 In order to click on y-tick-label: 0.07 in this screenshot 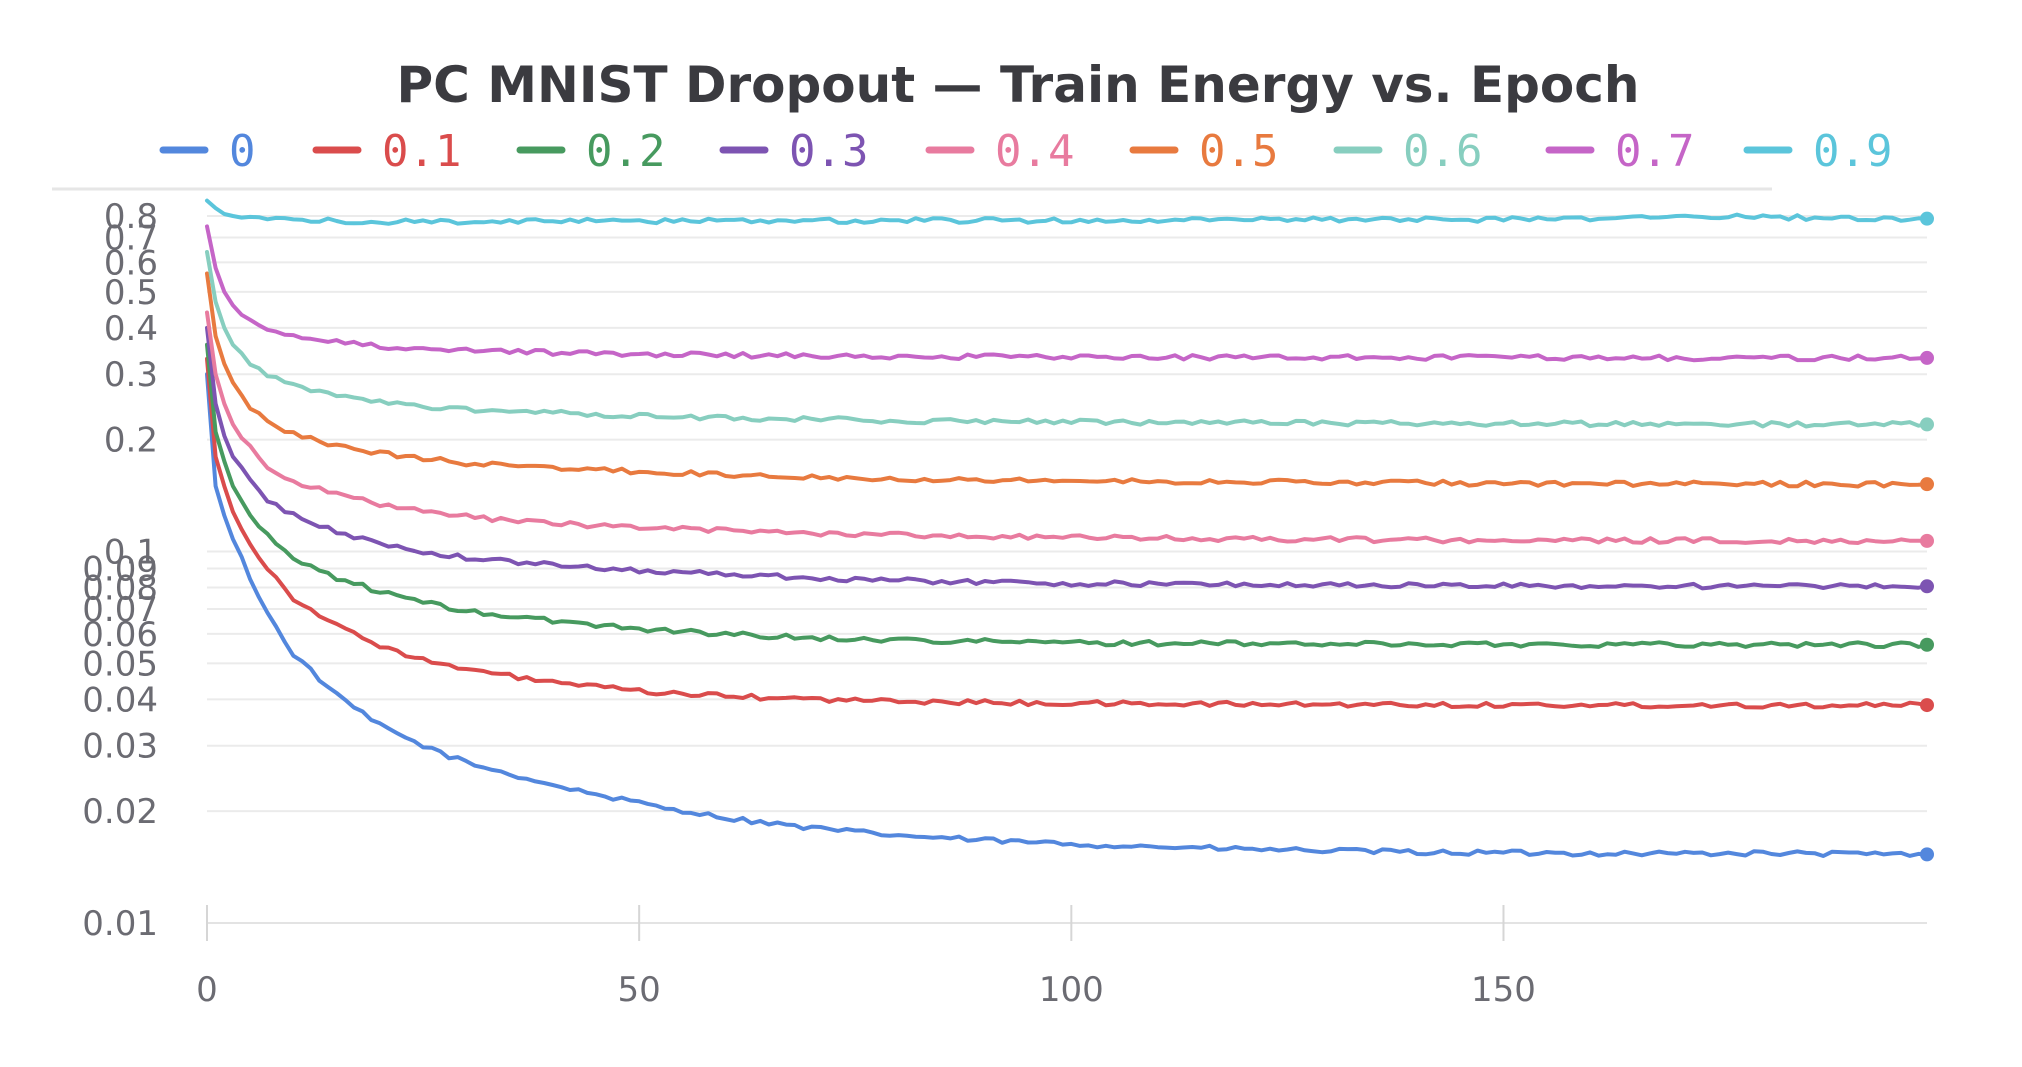, I will do `click(120, 610)`.